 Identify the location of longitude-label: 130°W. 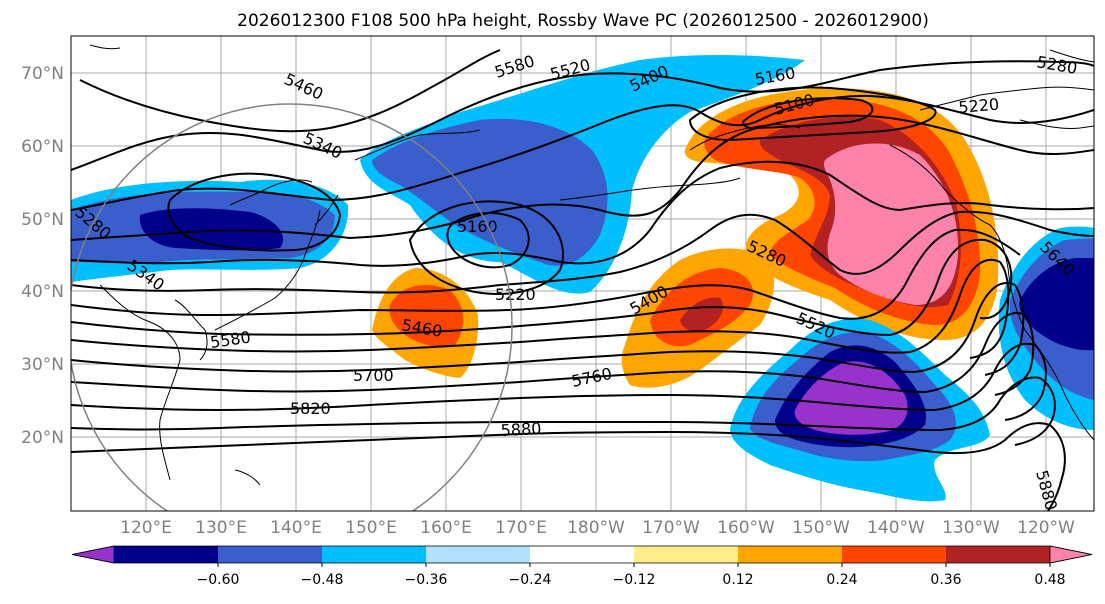
(971, 528).